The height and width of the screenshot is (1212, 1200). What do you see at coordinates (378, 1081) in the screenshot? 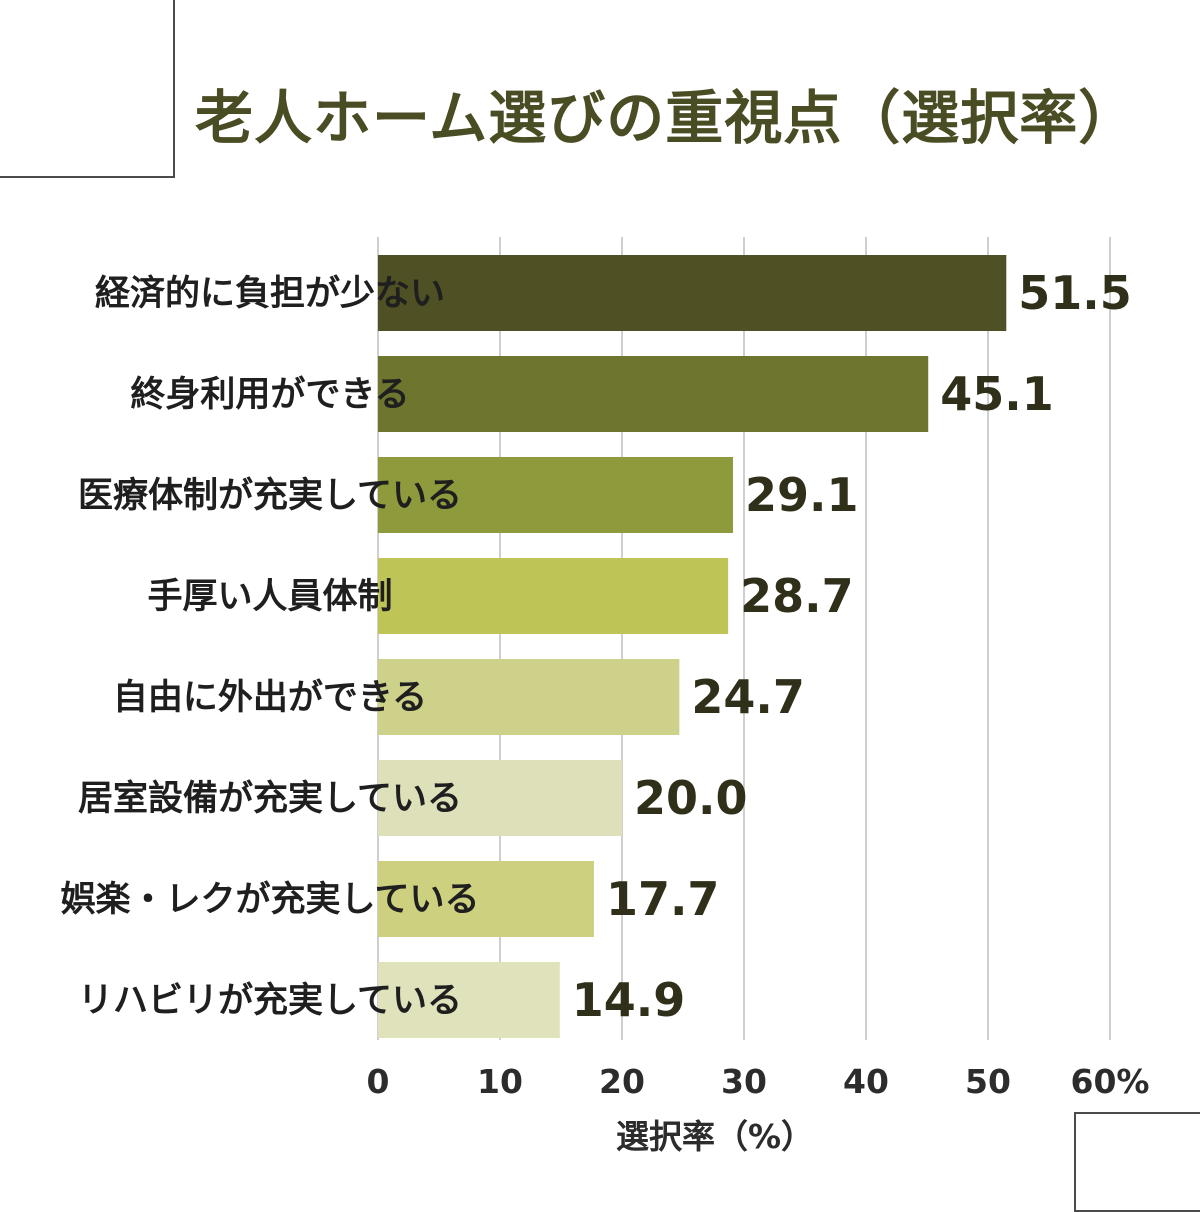
I see `x-tick-label-0: 0` at bounding box center [378, 1081].